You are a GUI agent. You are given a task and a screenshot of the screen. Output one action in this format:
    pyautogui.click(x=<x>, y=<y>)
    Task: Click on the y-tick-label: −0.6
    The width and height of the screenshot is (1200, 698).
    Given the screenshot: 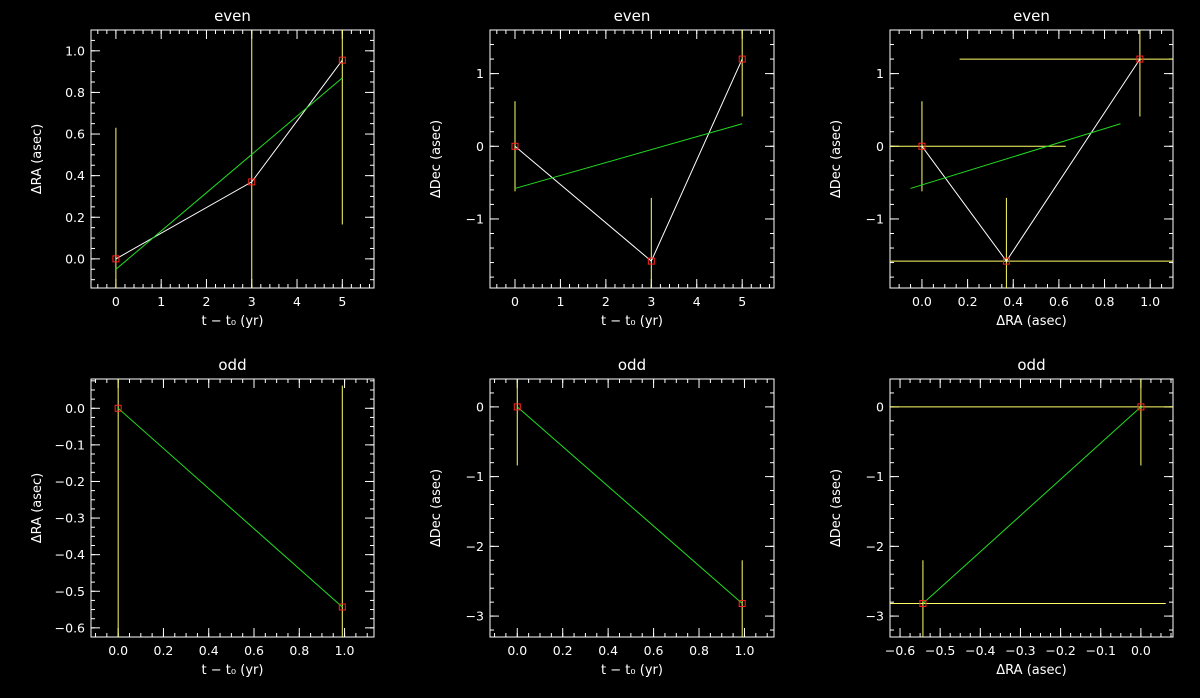 What is the action you would take?
    pyautogui.click(x=70, y=627)
    